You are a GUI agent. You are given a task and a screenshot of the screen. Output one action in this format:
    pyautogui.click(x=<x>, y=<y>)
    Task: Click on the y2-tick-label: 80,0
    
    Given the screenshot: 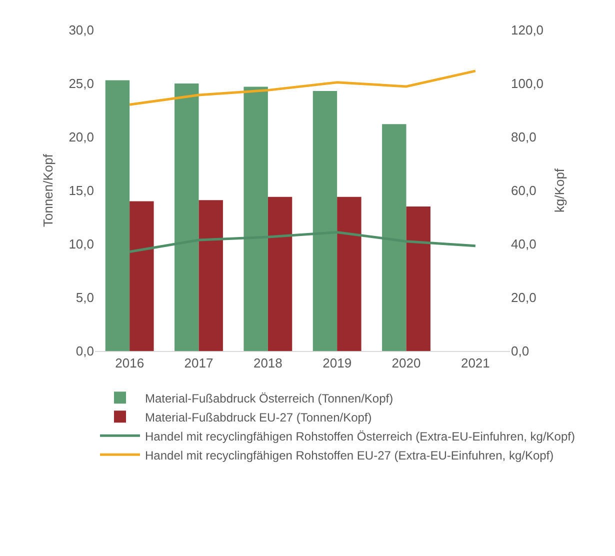 What is the action you would take?
    pyautogui.click(x=523, y=137)
    